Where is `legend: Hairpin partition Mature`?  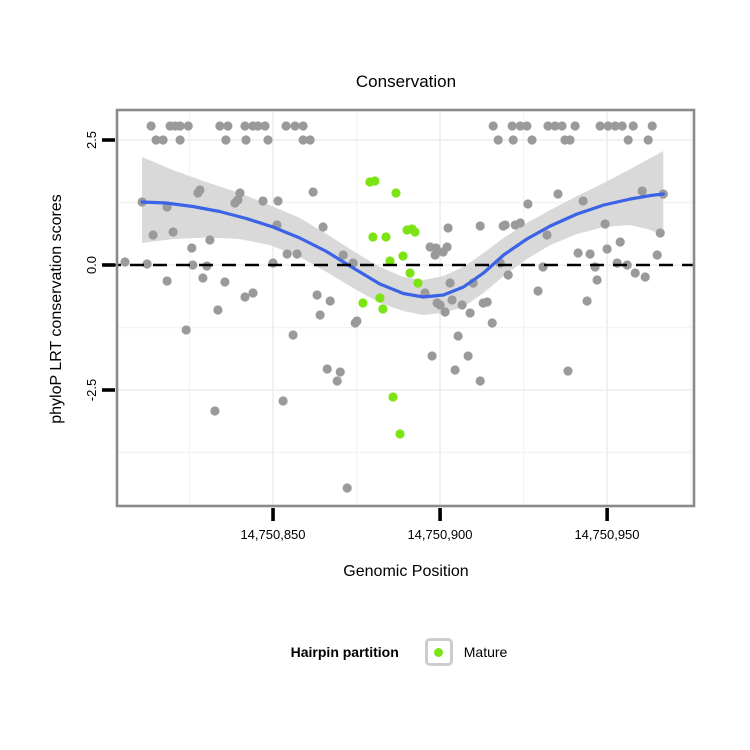
legend: Hairpin partition Mature is located at coordinates (375, 652).